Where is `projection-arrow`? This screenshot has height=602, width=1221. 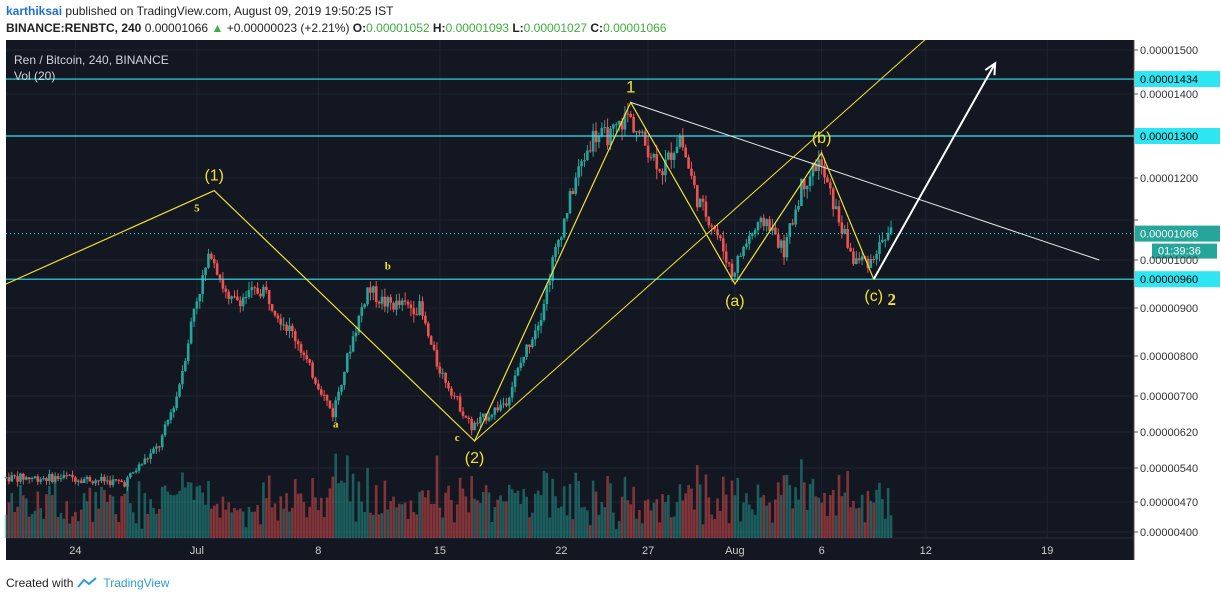
projection-arrow is located at coordinates (934, 171).